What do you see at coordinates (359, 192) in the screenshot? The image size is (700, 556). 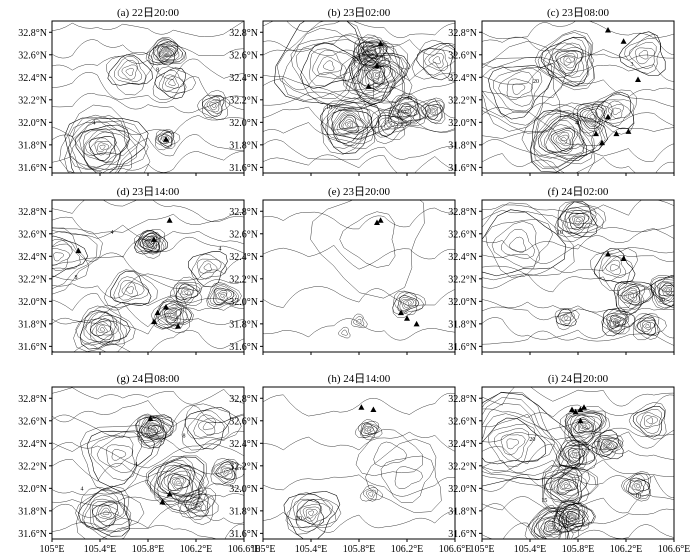 I see `panel-title: (e) 23日20:00` at bounding box center [359, 192].